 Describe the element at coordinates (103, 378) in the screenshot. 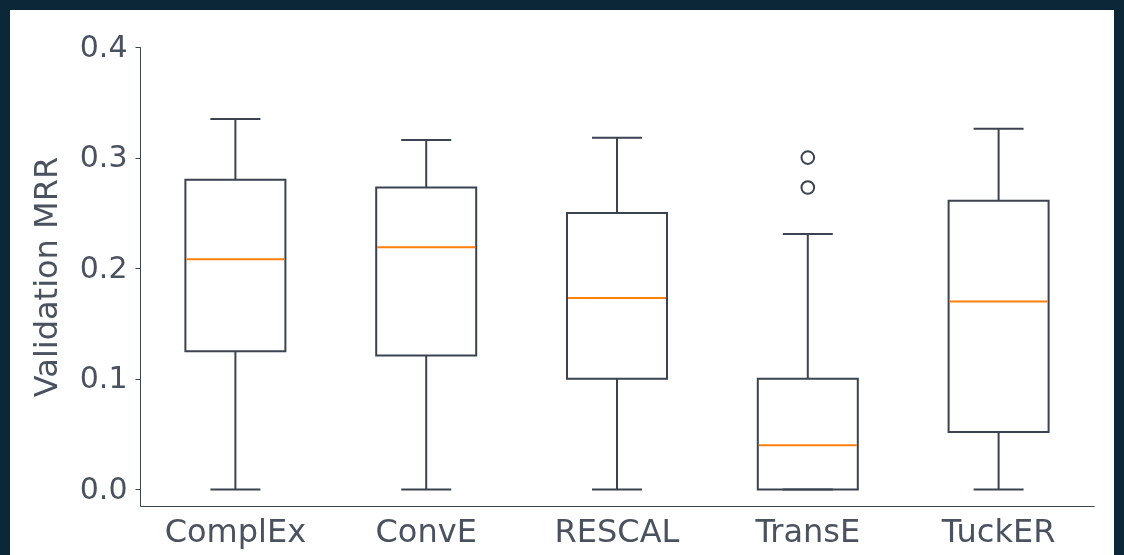

I see `y-tick-label: 0.1` at that location.